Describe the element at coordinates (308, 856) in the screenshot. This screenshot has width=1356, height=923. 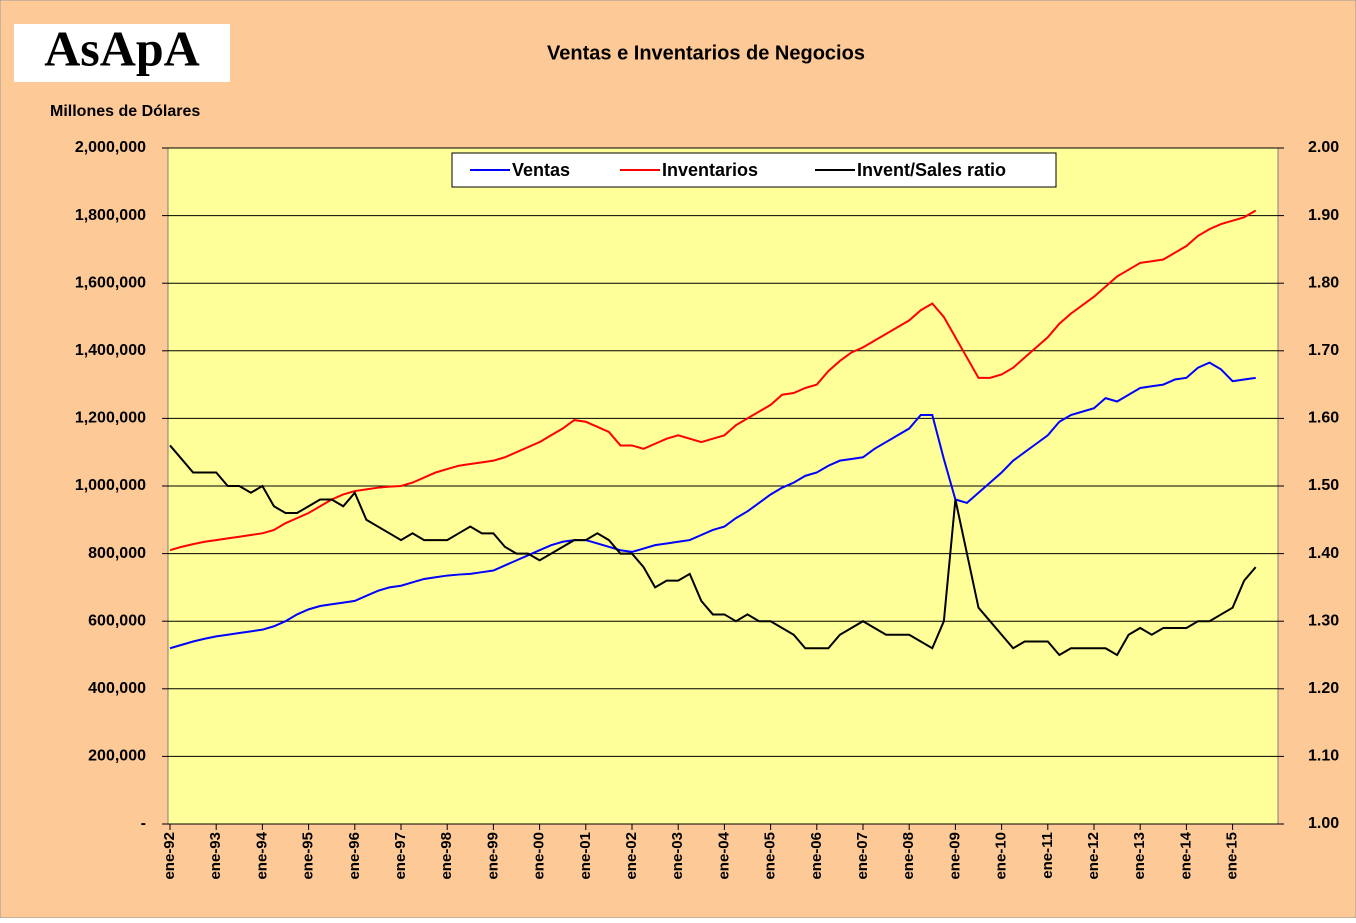
I see `x-tick-label: ene-95` at that location.